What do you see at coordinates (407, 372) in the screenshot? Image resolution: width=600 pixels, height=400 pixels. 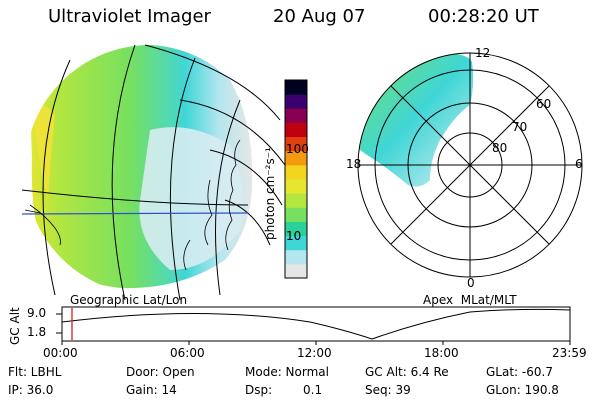 I see `gc-alt-status: GC Alt: 6.4 Re` at bounding box center [407, 372].